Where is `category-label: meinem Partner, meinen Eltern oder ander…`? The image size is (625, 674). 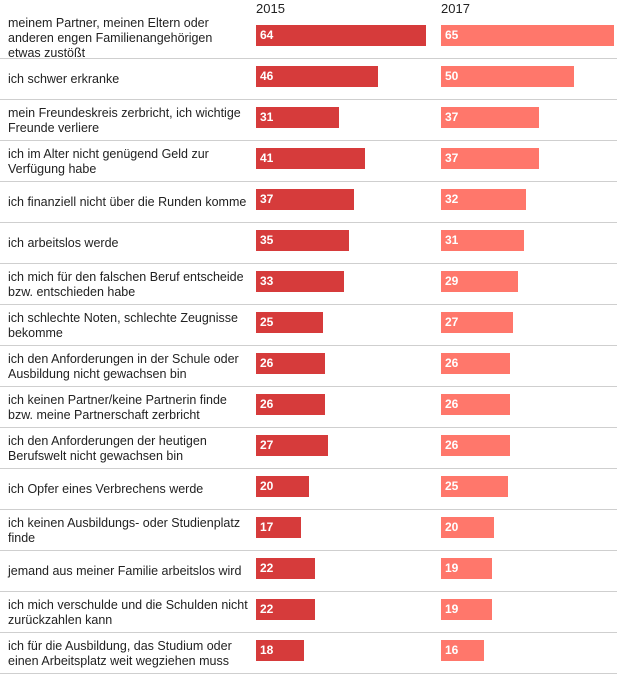 category-label: meinem Partner, meinen Eltern oder ander… is located at coordinates (110, 38).